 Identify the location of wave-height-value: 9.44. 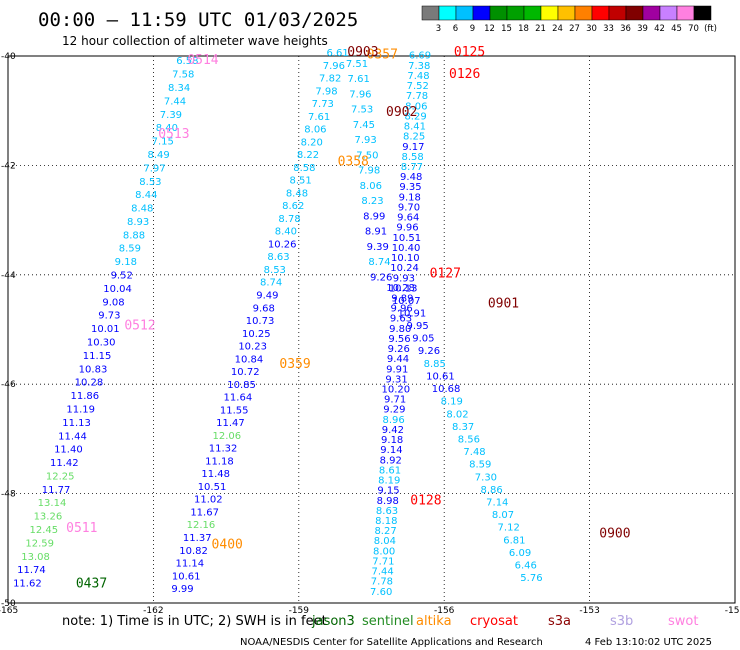
(398, 359).